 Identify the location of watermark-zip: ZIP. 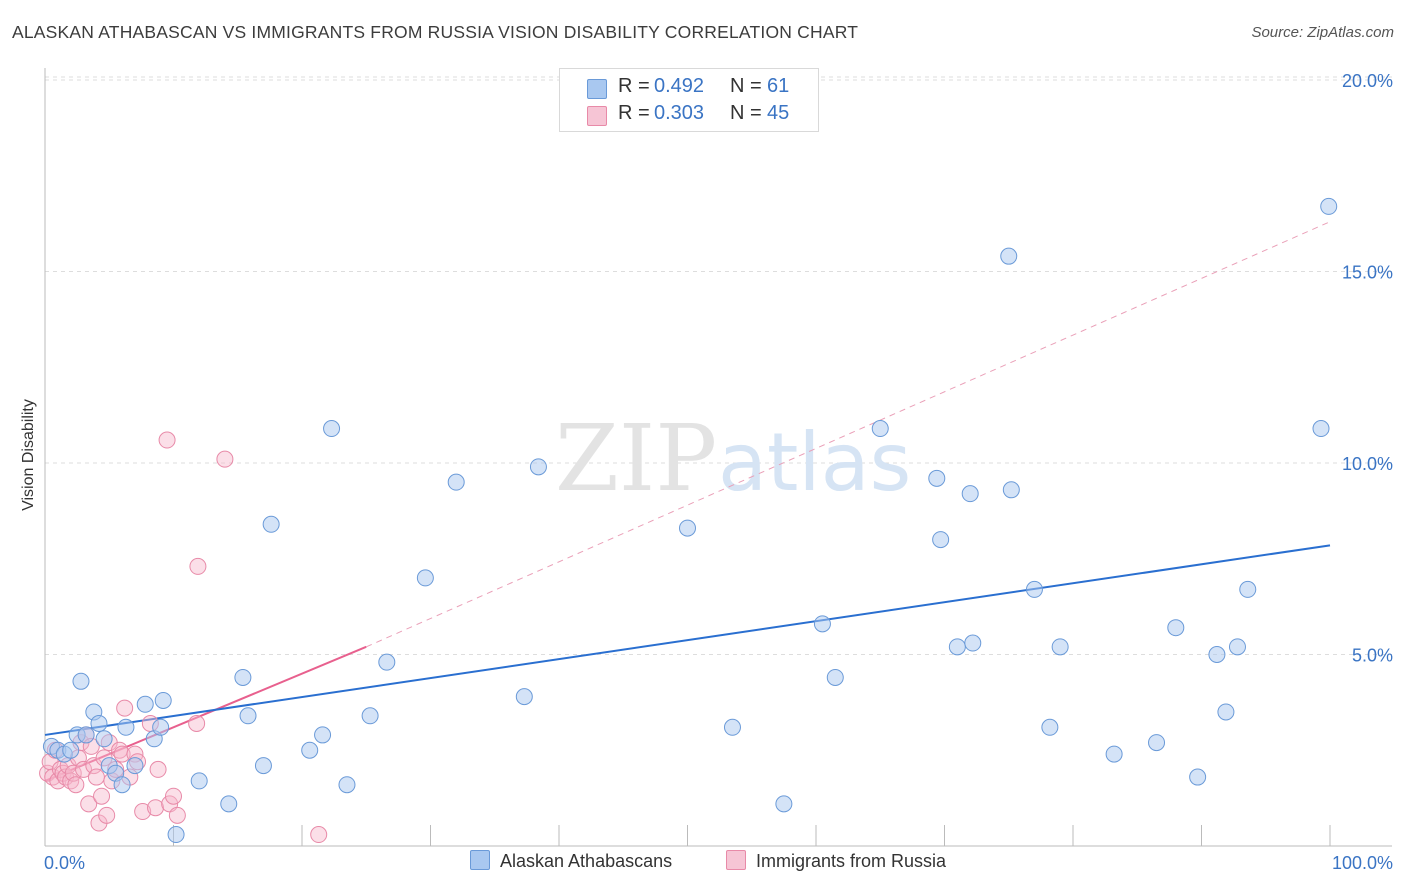
(636, 458).